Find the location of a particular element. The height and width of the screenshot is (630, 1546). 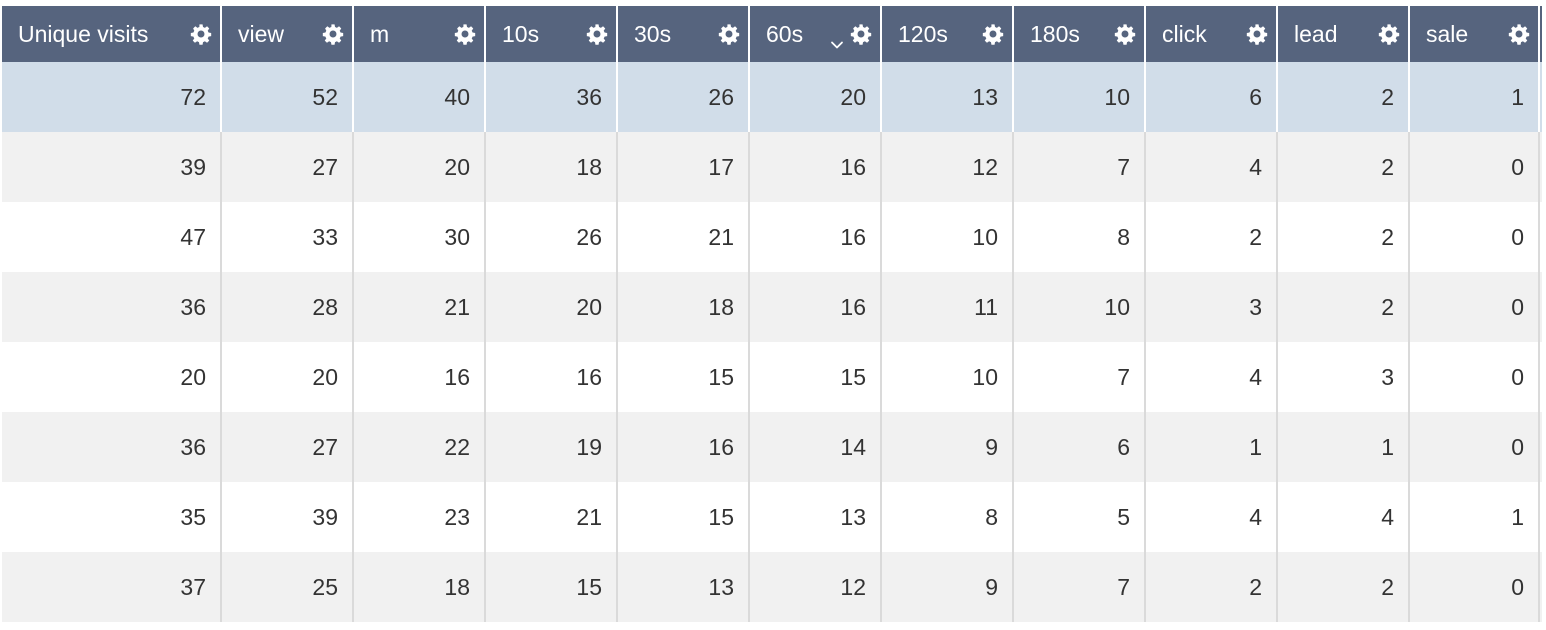

table-cell-120s: 11 is located at coordinates (948, 307).